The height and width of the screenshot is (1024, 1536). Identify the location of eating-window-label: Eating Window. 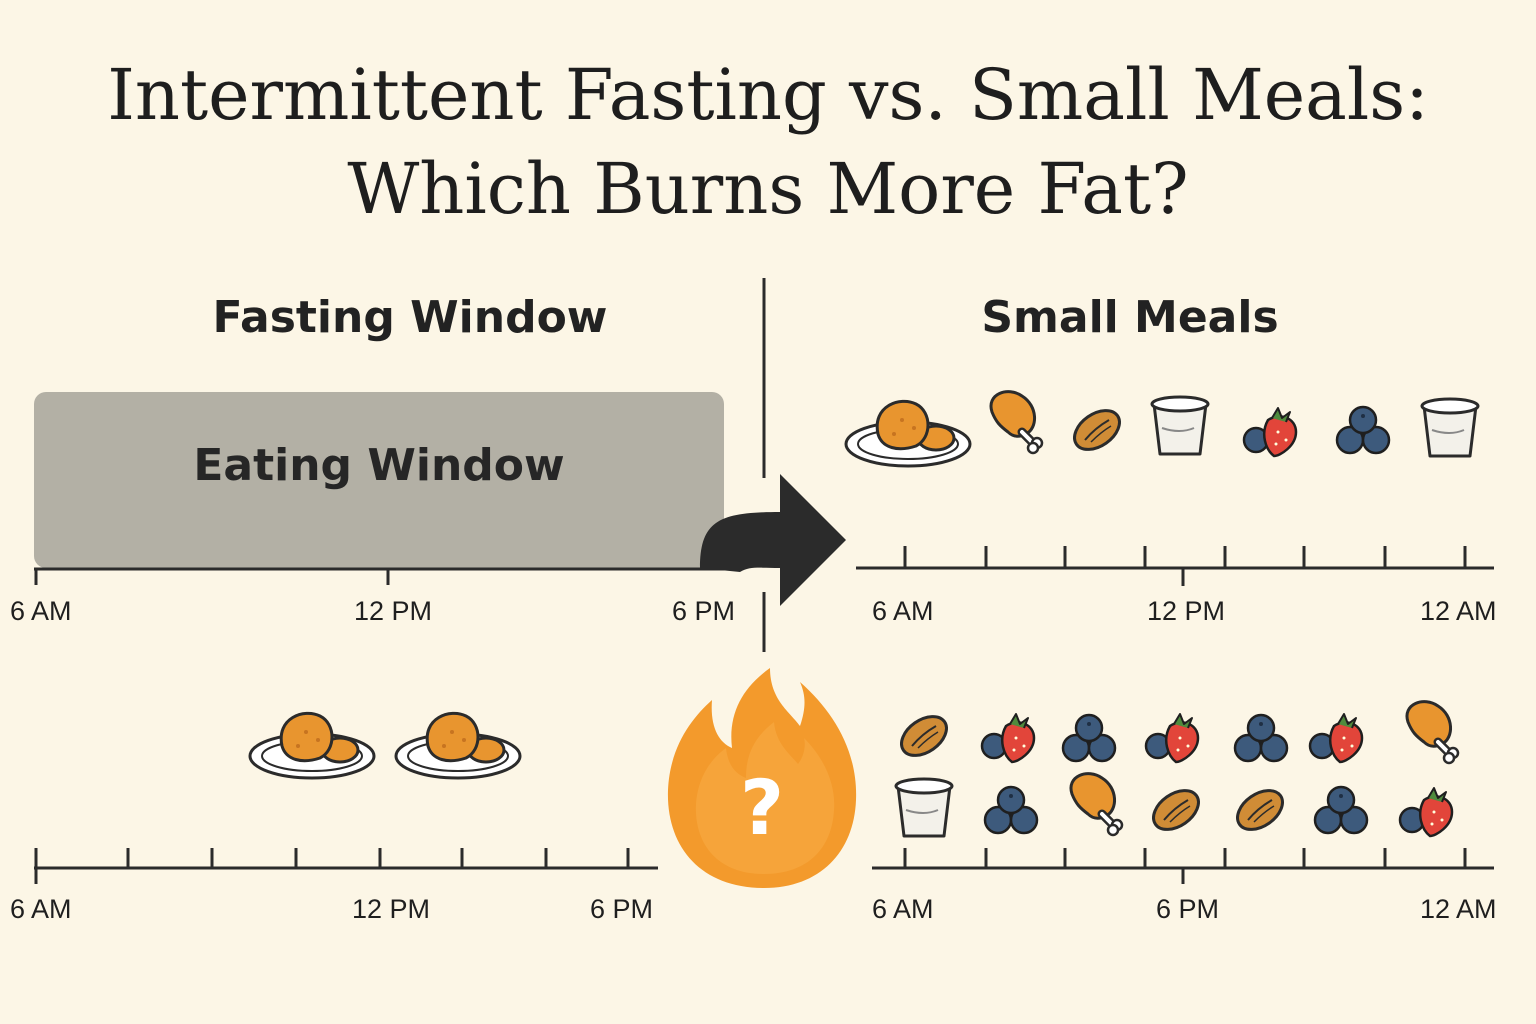
(379, 465).